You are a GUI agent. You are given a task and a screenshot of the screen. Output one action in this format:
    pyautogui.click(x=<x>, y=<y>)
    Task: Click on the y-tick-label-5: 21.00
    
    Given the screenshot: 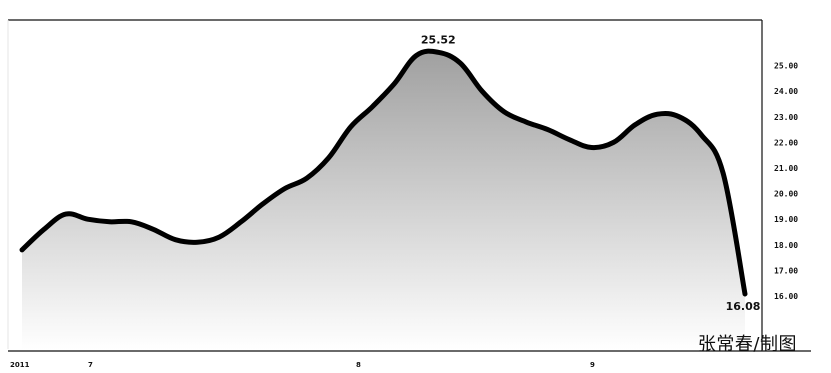 What is the action you would take?
    pyautogui.click(x=786, y=168)
    